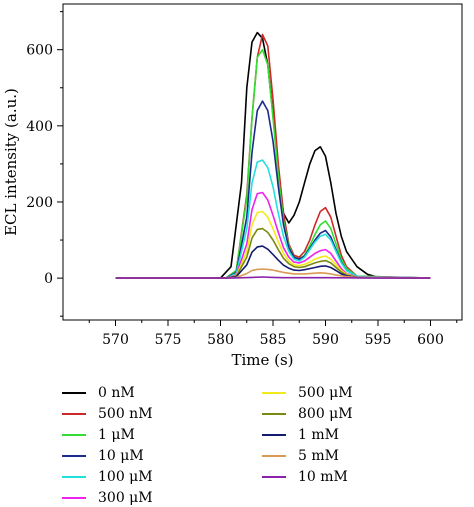 The height and width of the screenshot is (507, 474). What do you see at coordinates (262, 360) in the screenshot?
I see `x-axis-label: Time (s)` at bounding box center [262, 360].